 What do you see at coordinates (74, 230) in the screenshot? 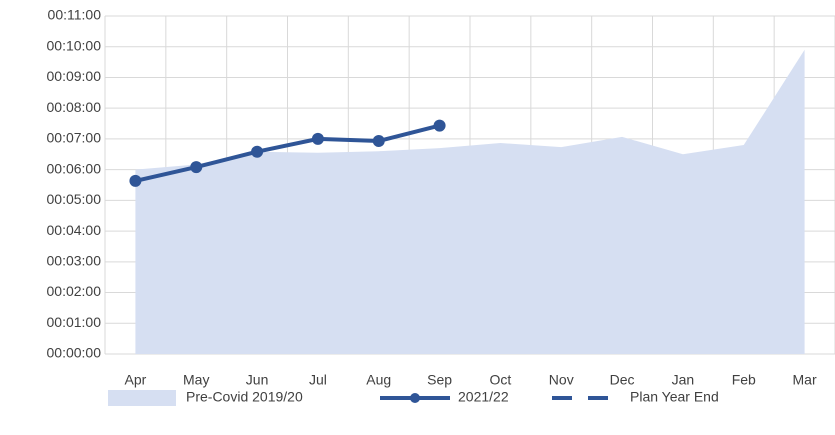
I see `y-tick-label: 00:04:00` at bounding box center [74, 230].